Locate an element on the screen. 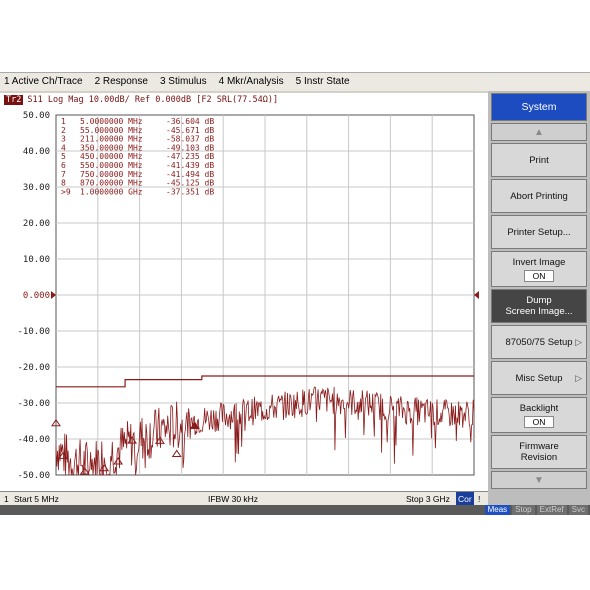 The width and height of the screenshot is (590, 590). submenu-arrow-icon: ▷ is located at coordinates (578, 341).